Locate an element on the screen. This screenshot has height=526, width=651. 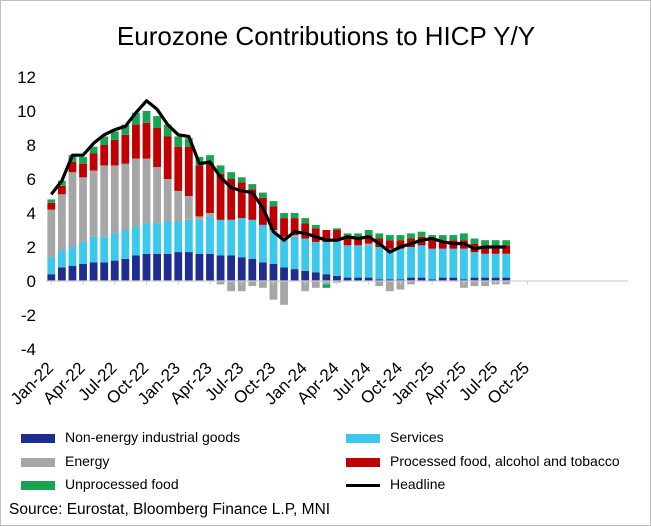
y-tick-label: 4 is located at coordinates (31, 213).